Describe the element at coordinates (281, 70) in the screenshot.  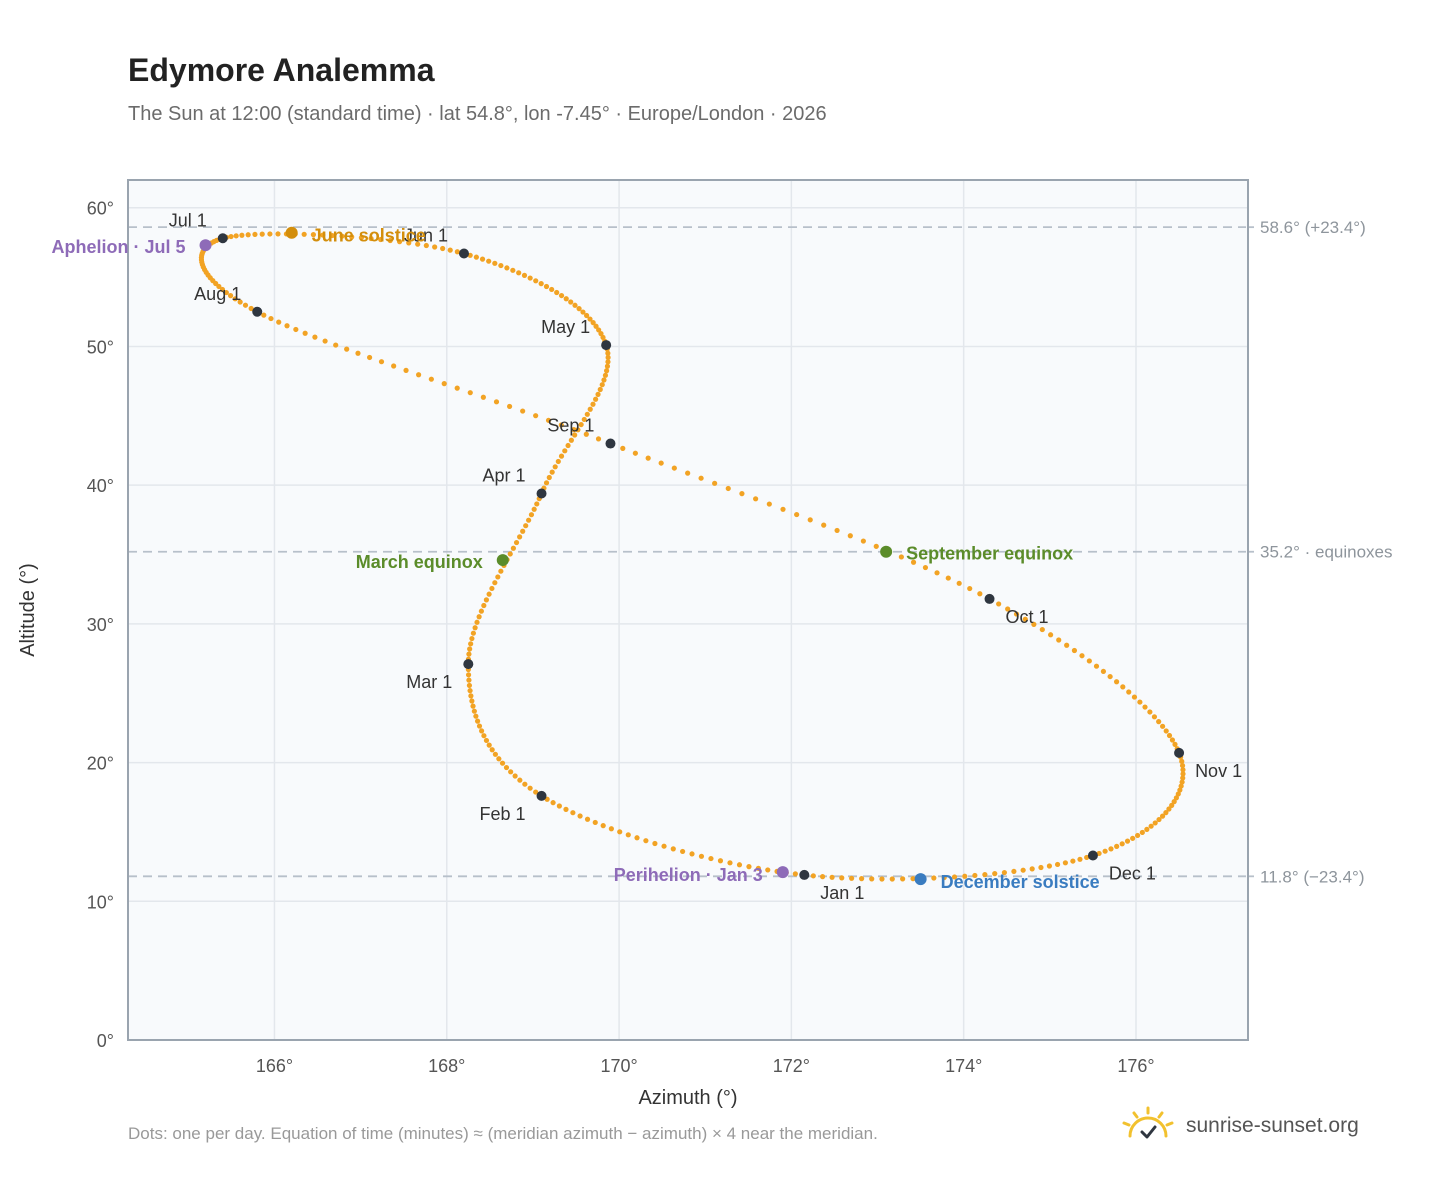
I see `chart-title: Edymore Analemma` at that location.